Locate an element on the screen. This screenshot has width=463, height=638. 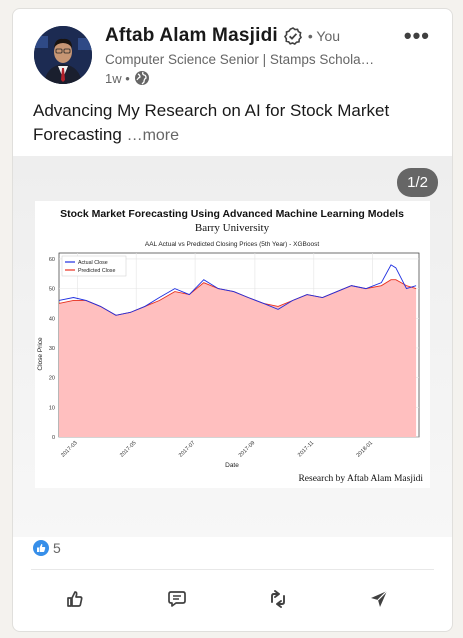
send-icon is located at coordinates (379, 598).